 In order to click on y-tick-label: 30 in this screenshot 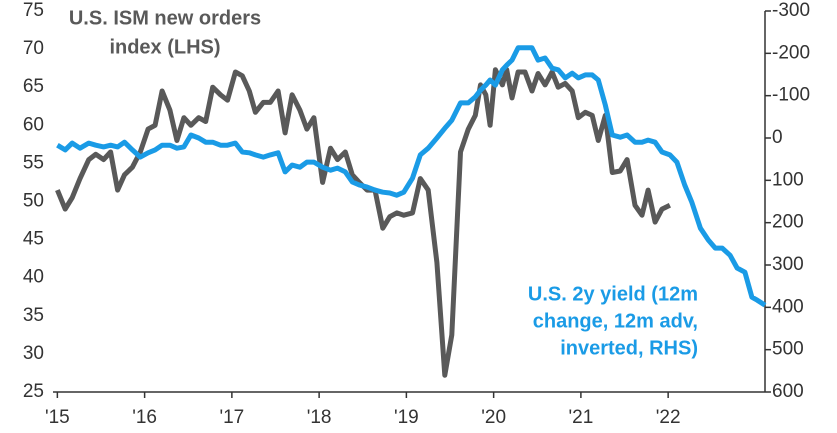, I will do `click(33, 353)`.